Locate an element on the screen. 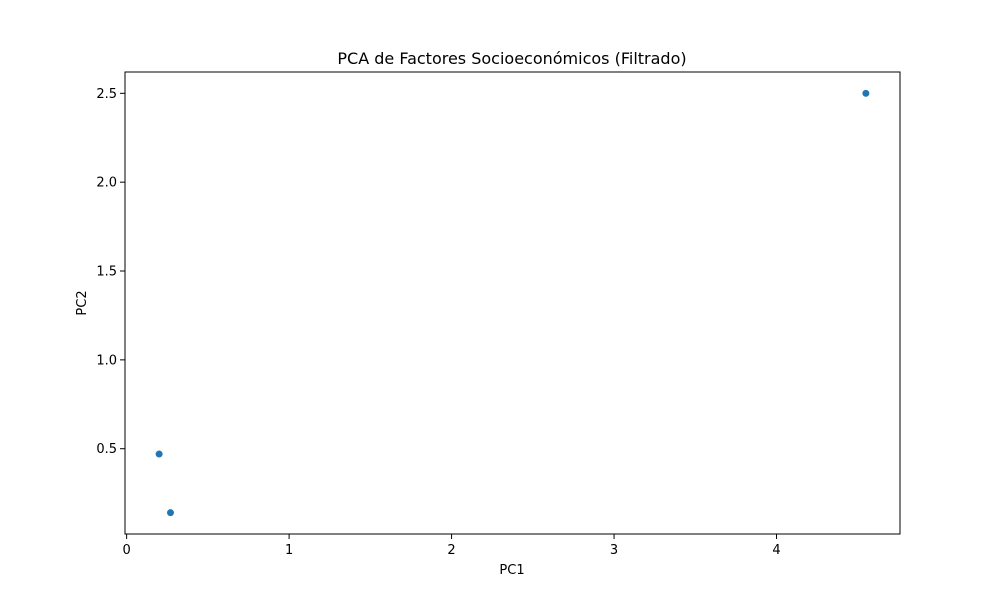  y-tick-label: 1.5 is located at coordinates (106, 272).